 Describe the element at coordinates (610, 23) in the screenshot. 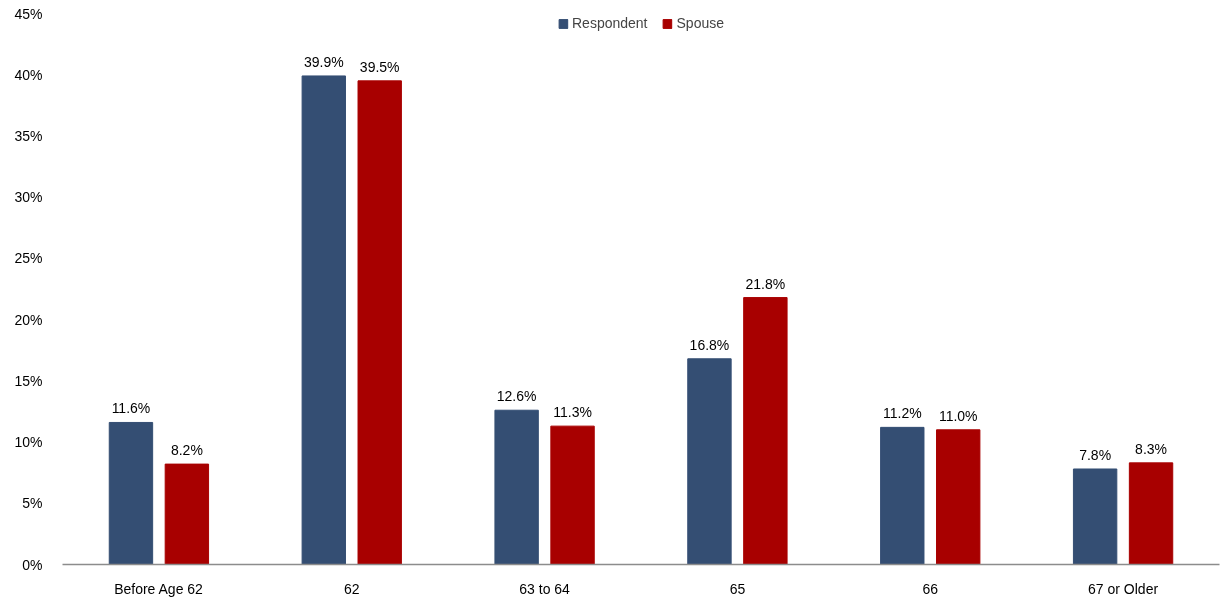

I see `legend-label: Respondent` at that location.